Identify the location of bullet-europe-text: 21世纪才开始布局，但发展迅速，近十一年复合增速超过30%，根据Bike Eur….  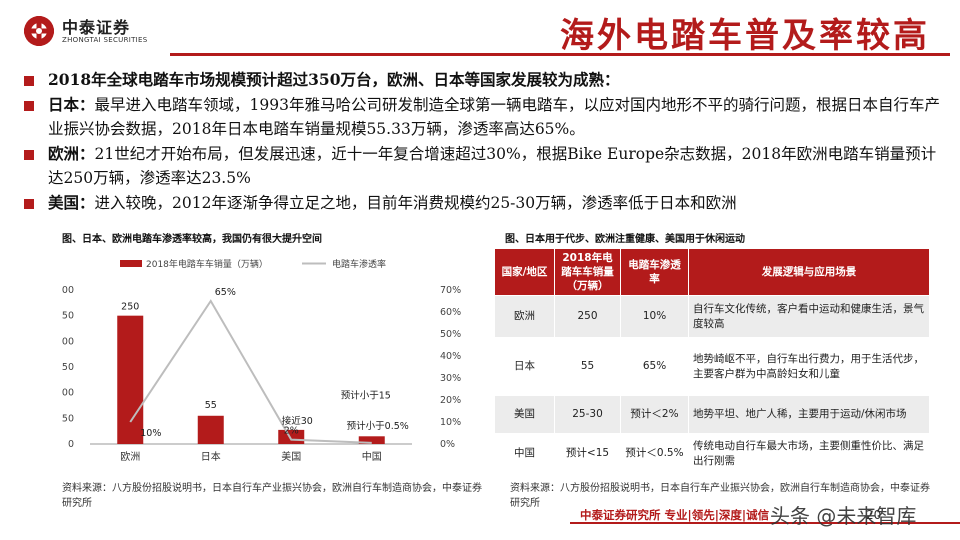
(492, 166).